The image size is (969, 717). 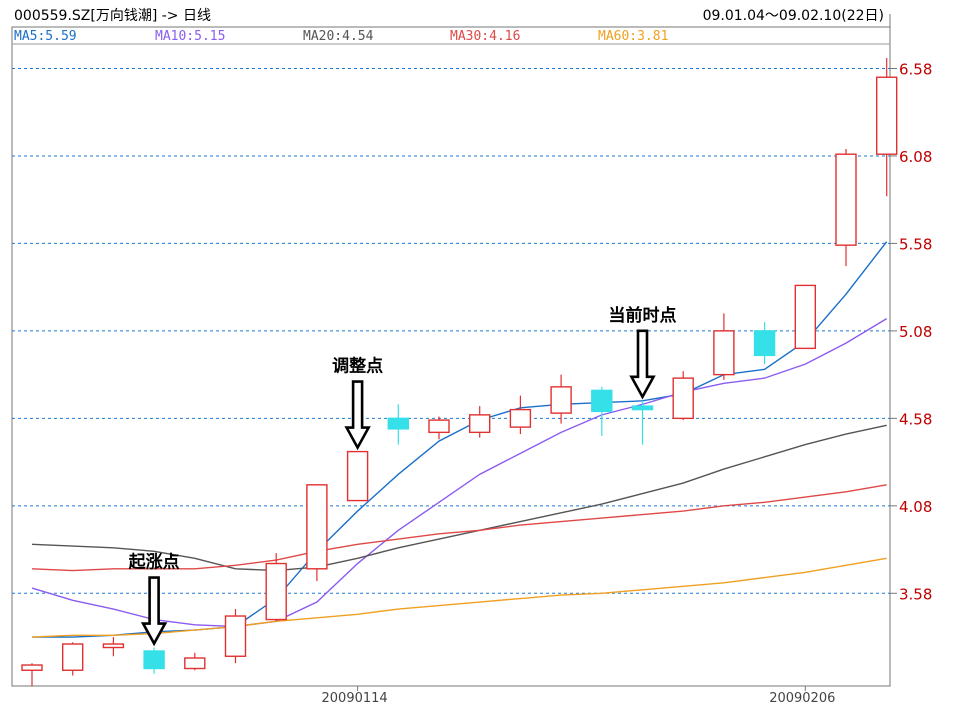 I want to click on annotation: 起涨点, so click(x=154, y=599).